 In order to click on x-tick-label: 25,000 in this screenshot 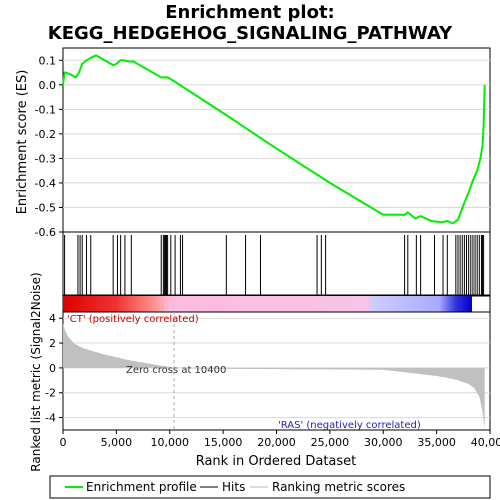, I will do `click(330, 442)`.